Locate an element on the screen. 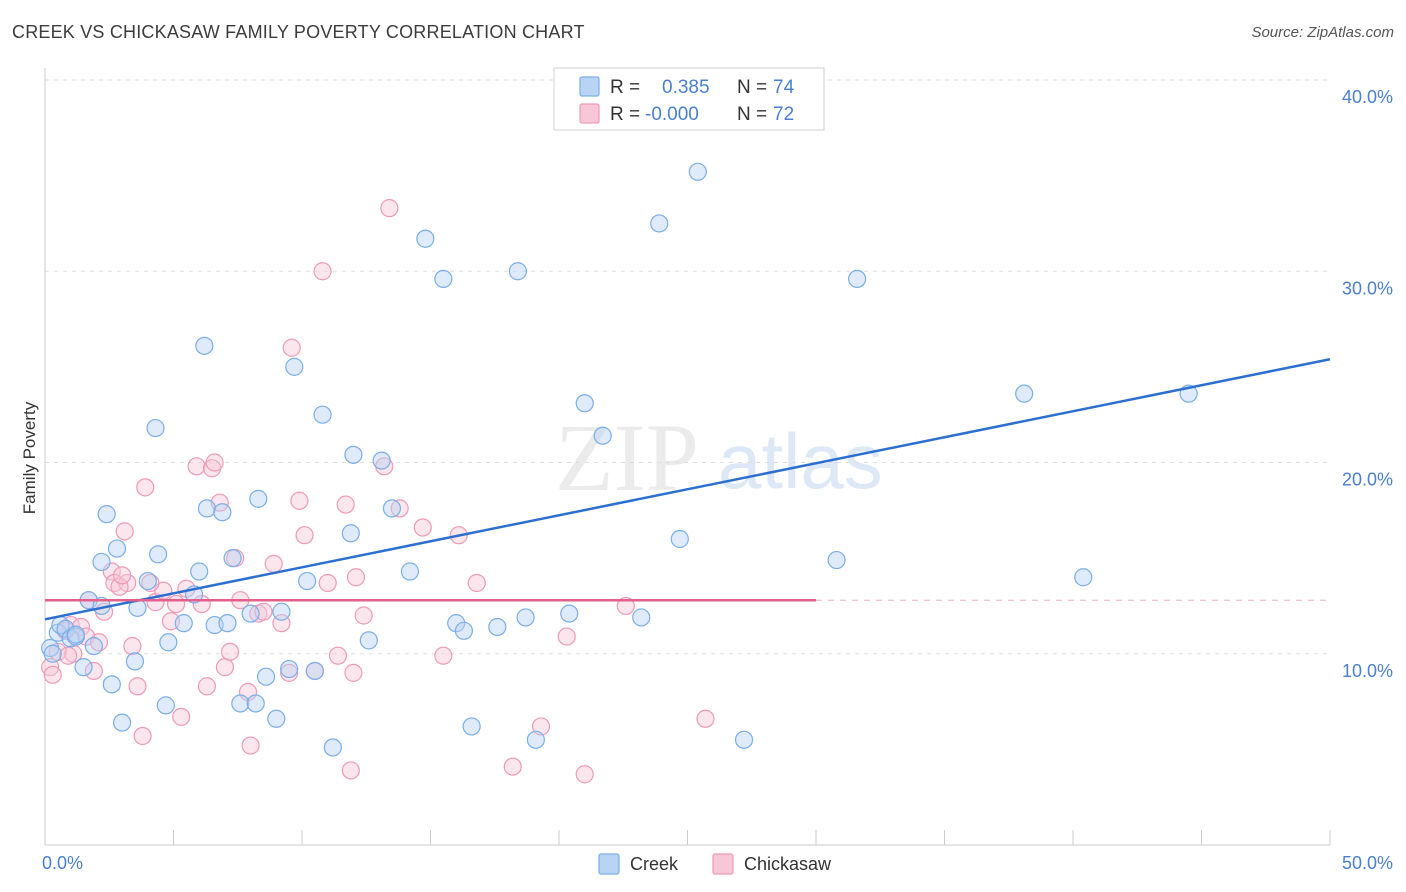 This screenshot has width=1406, height=892. chickasaw-n-label: N = is located at coordinates (752, 114).